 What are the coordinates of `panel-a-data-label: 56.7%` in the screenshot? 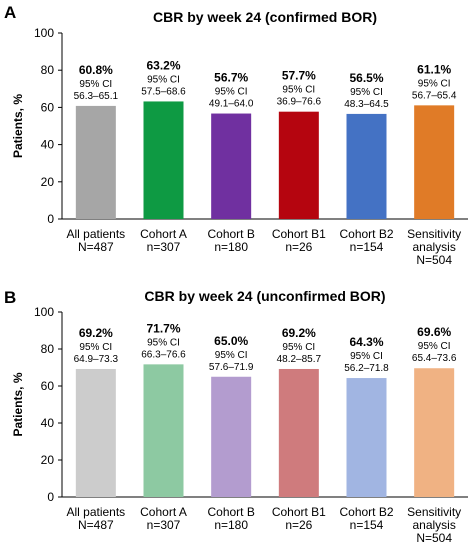 It's located at (231, 78).